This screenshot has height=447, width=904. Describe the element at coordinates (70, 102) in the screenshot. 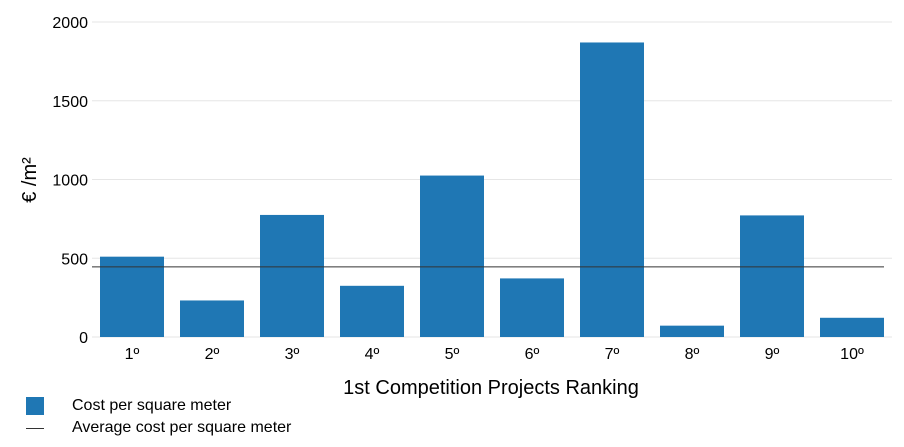

I see `y-tick-label: 1500` at that location.